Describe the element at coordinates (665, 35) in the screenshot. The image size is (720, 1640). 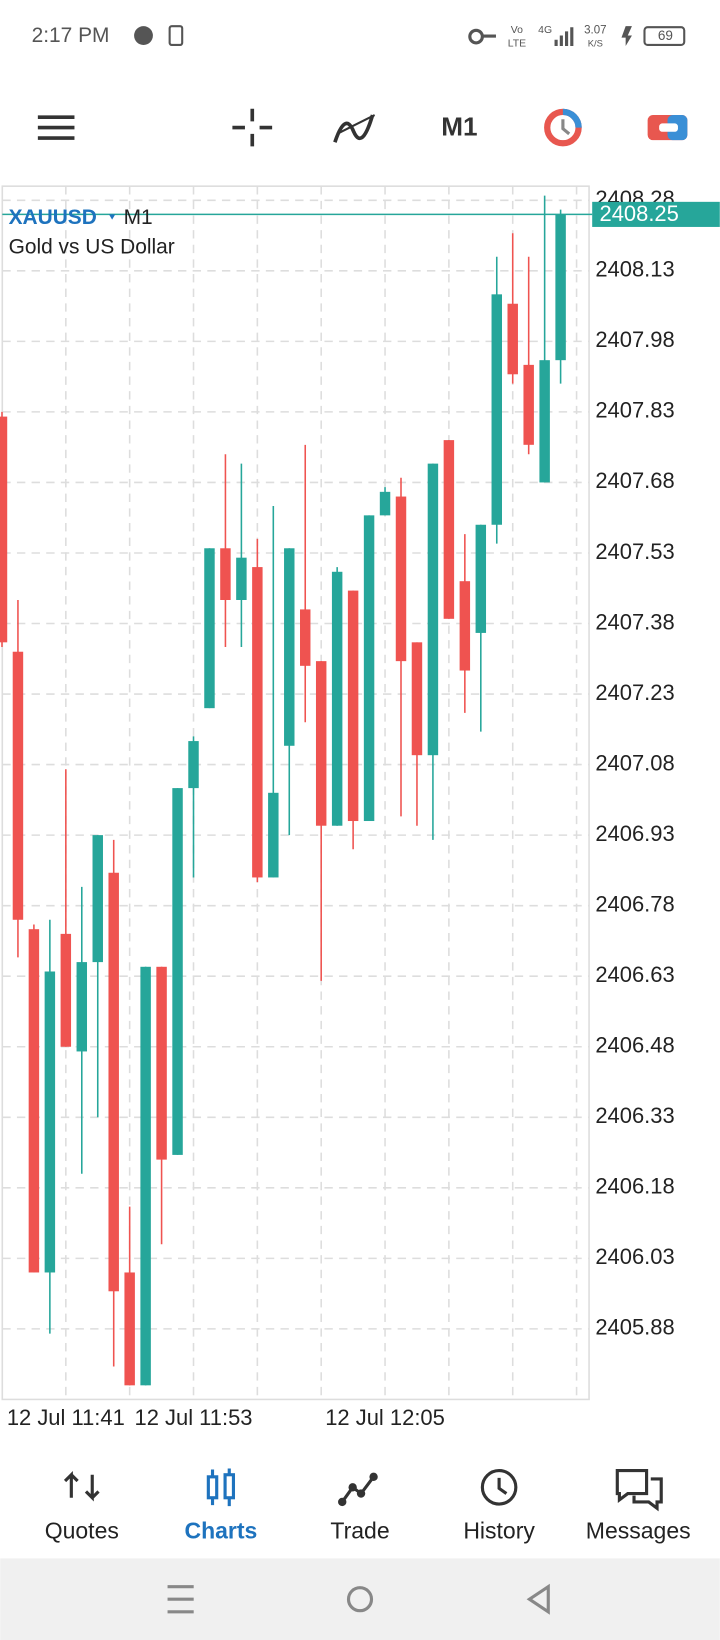
I see `battery-level: 69` at that location.